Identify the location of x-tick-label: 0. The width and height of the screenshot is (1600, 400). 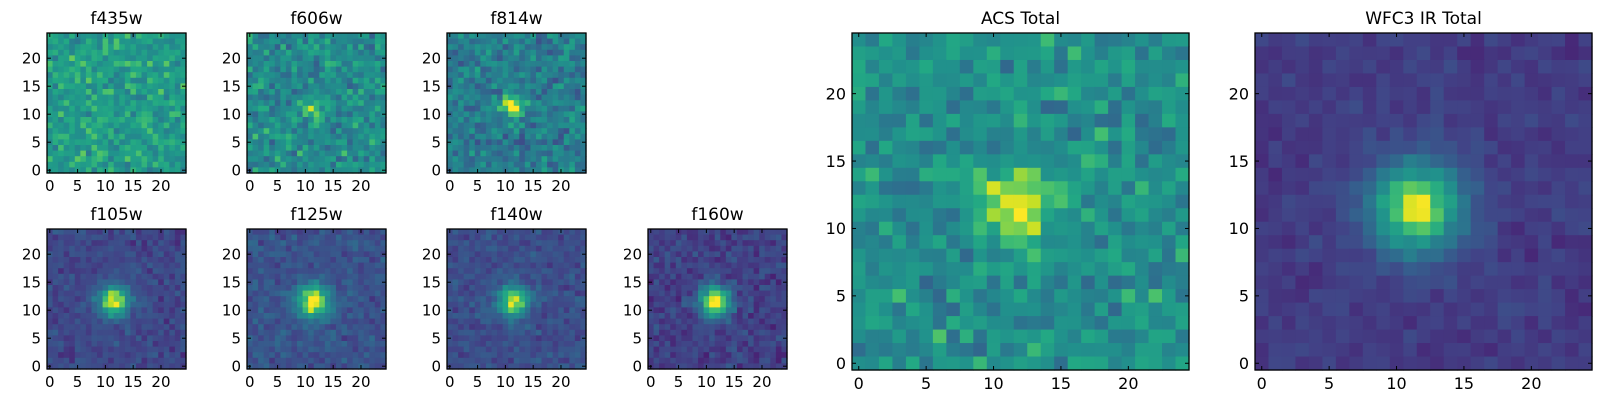
(250, 382).